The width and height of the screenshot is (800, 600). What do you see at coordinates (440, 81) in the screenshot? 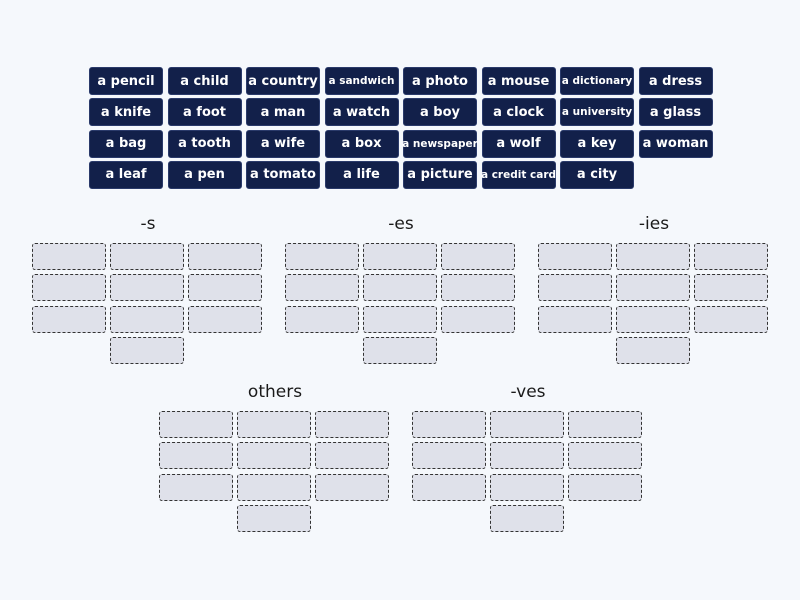
I see `word-tile: a photo` at bounding box center [440, 81].